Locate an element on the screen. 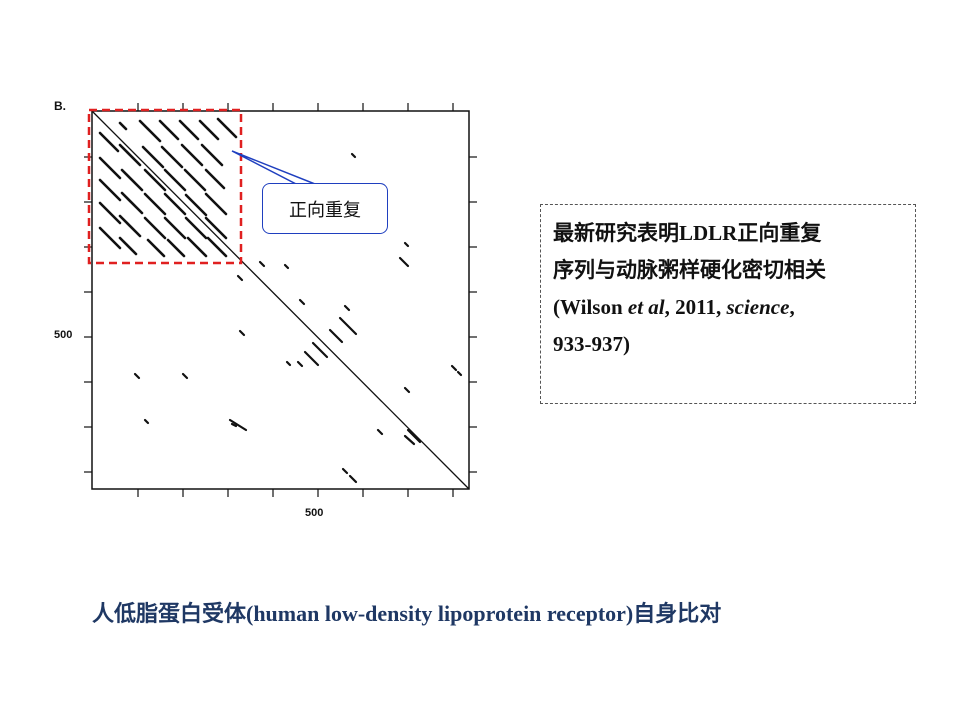 Image resolution: width=960 pixels, height=720 pixels. info-line-3: (Wilson et al, 2011, science, is located at coordinates (734, 307).